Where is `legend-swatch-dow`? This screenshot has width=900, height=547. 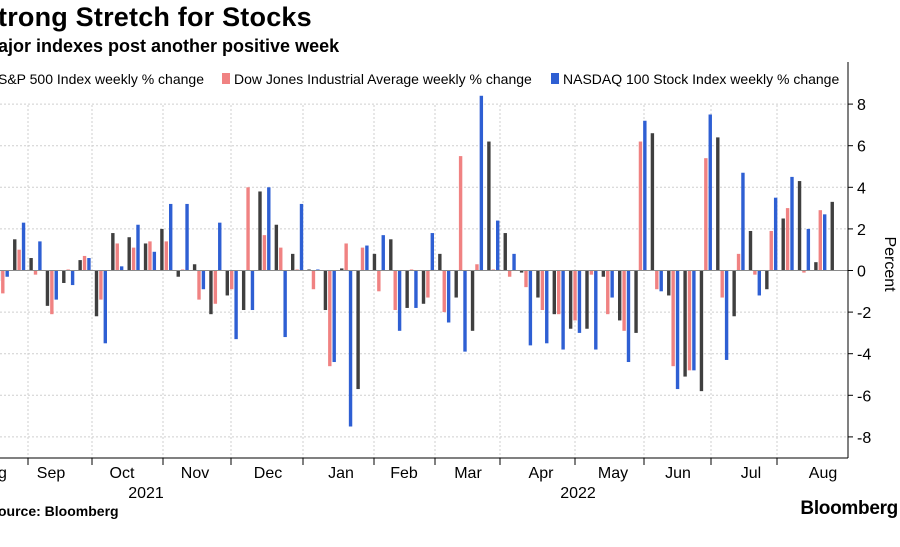
legend-swatch-dow is located at coordinates (226, 78).